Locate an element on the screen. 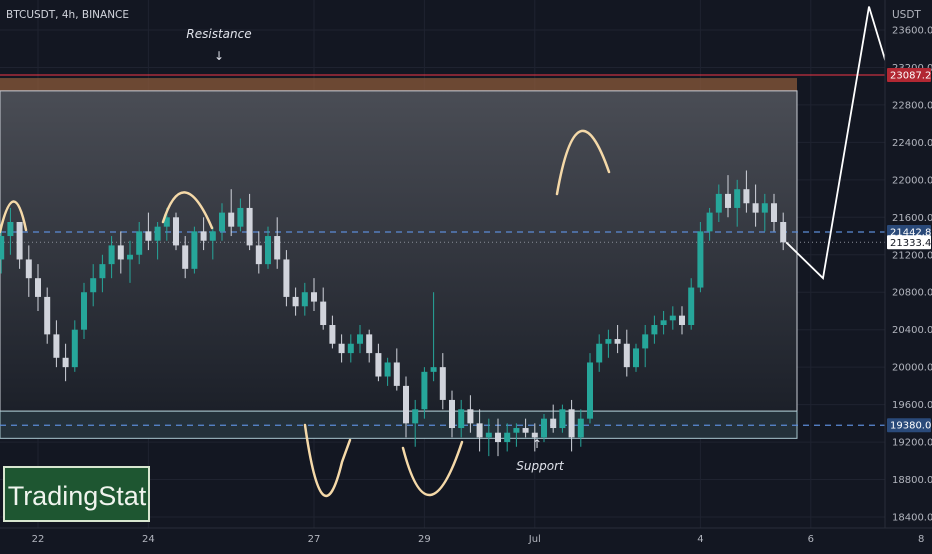 The height and width of the screenshot is (554, 932). price-label-resistance: 23087.25 is located at coordinates (909, 75).